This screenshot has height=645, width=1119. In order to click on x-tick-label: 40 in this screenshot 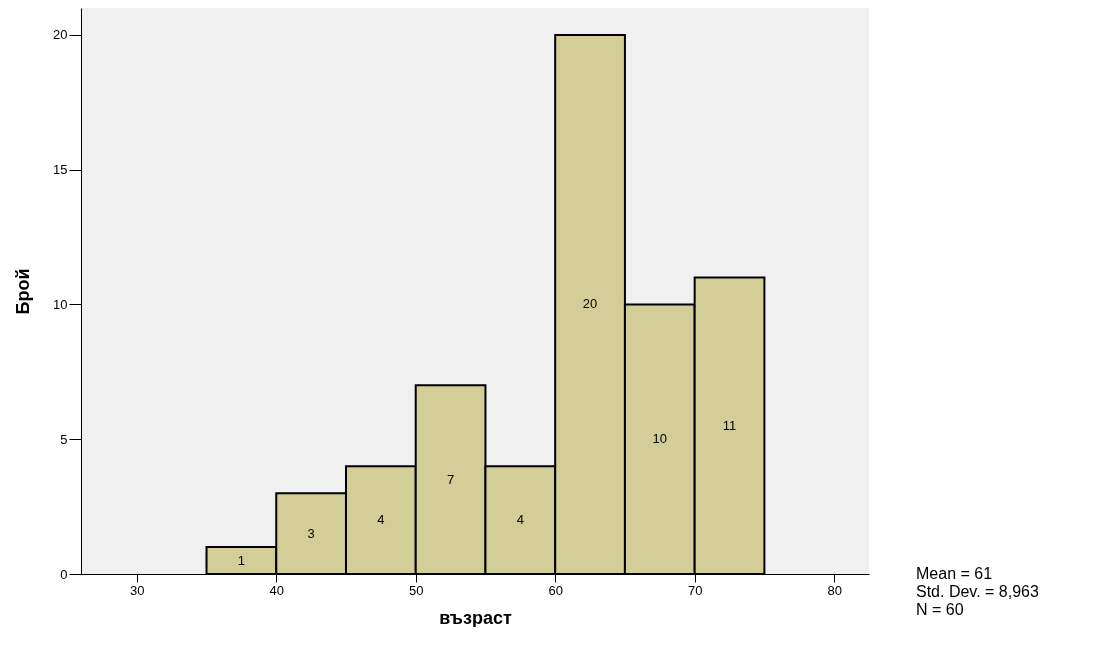, I will do `click(276, 590)`.